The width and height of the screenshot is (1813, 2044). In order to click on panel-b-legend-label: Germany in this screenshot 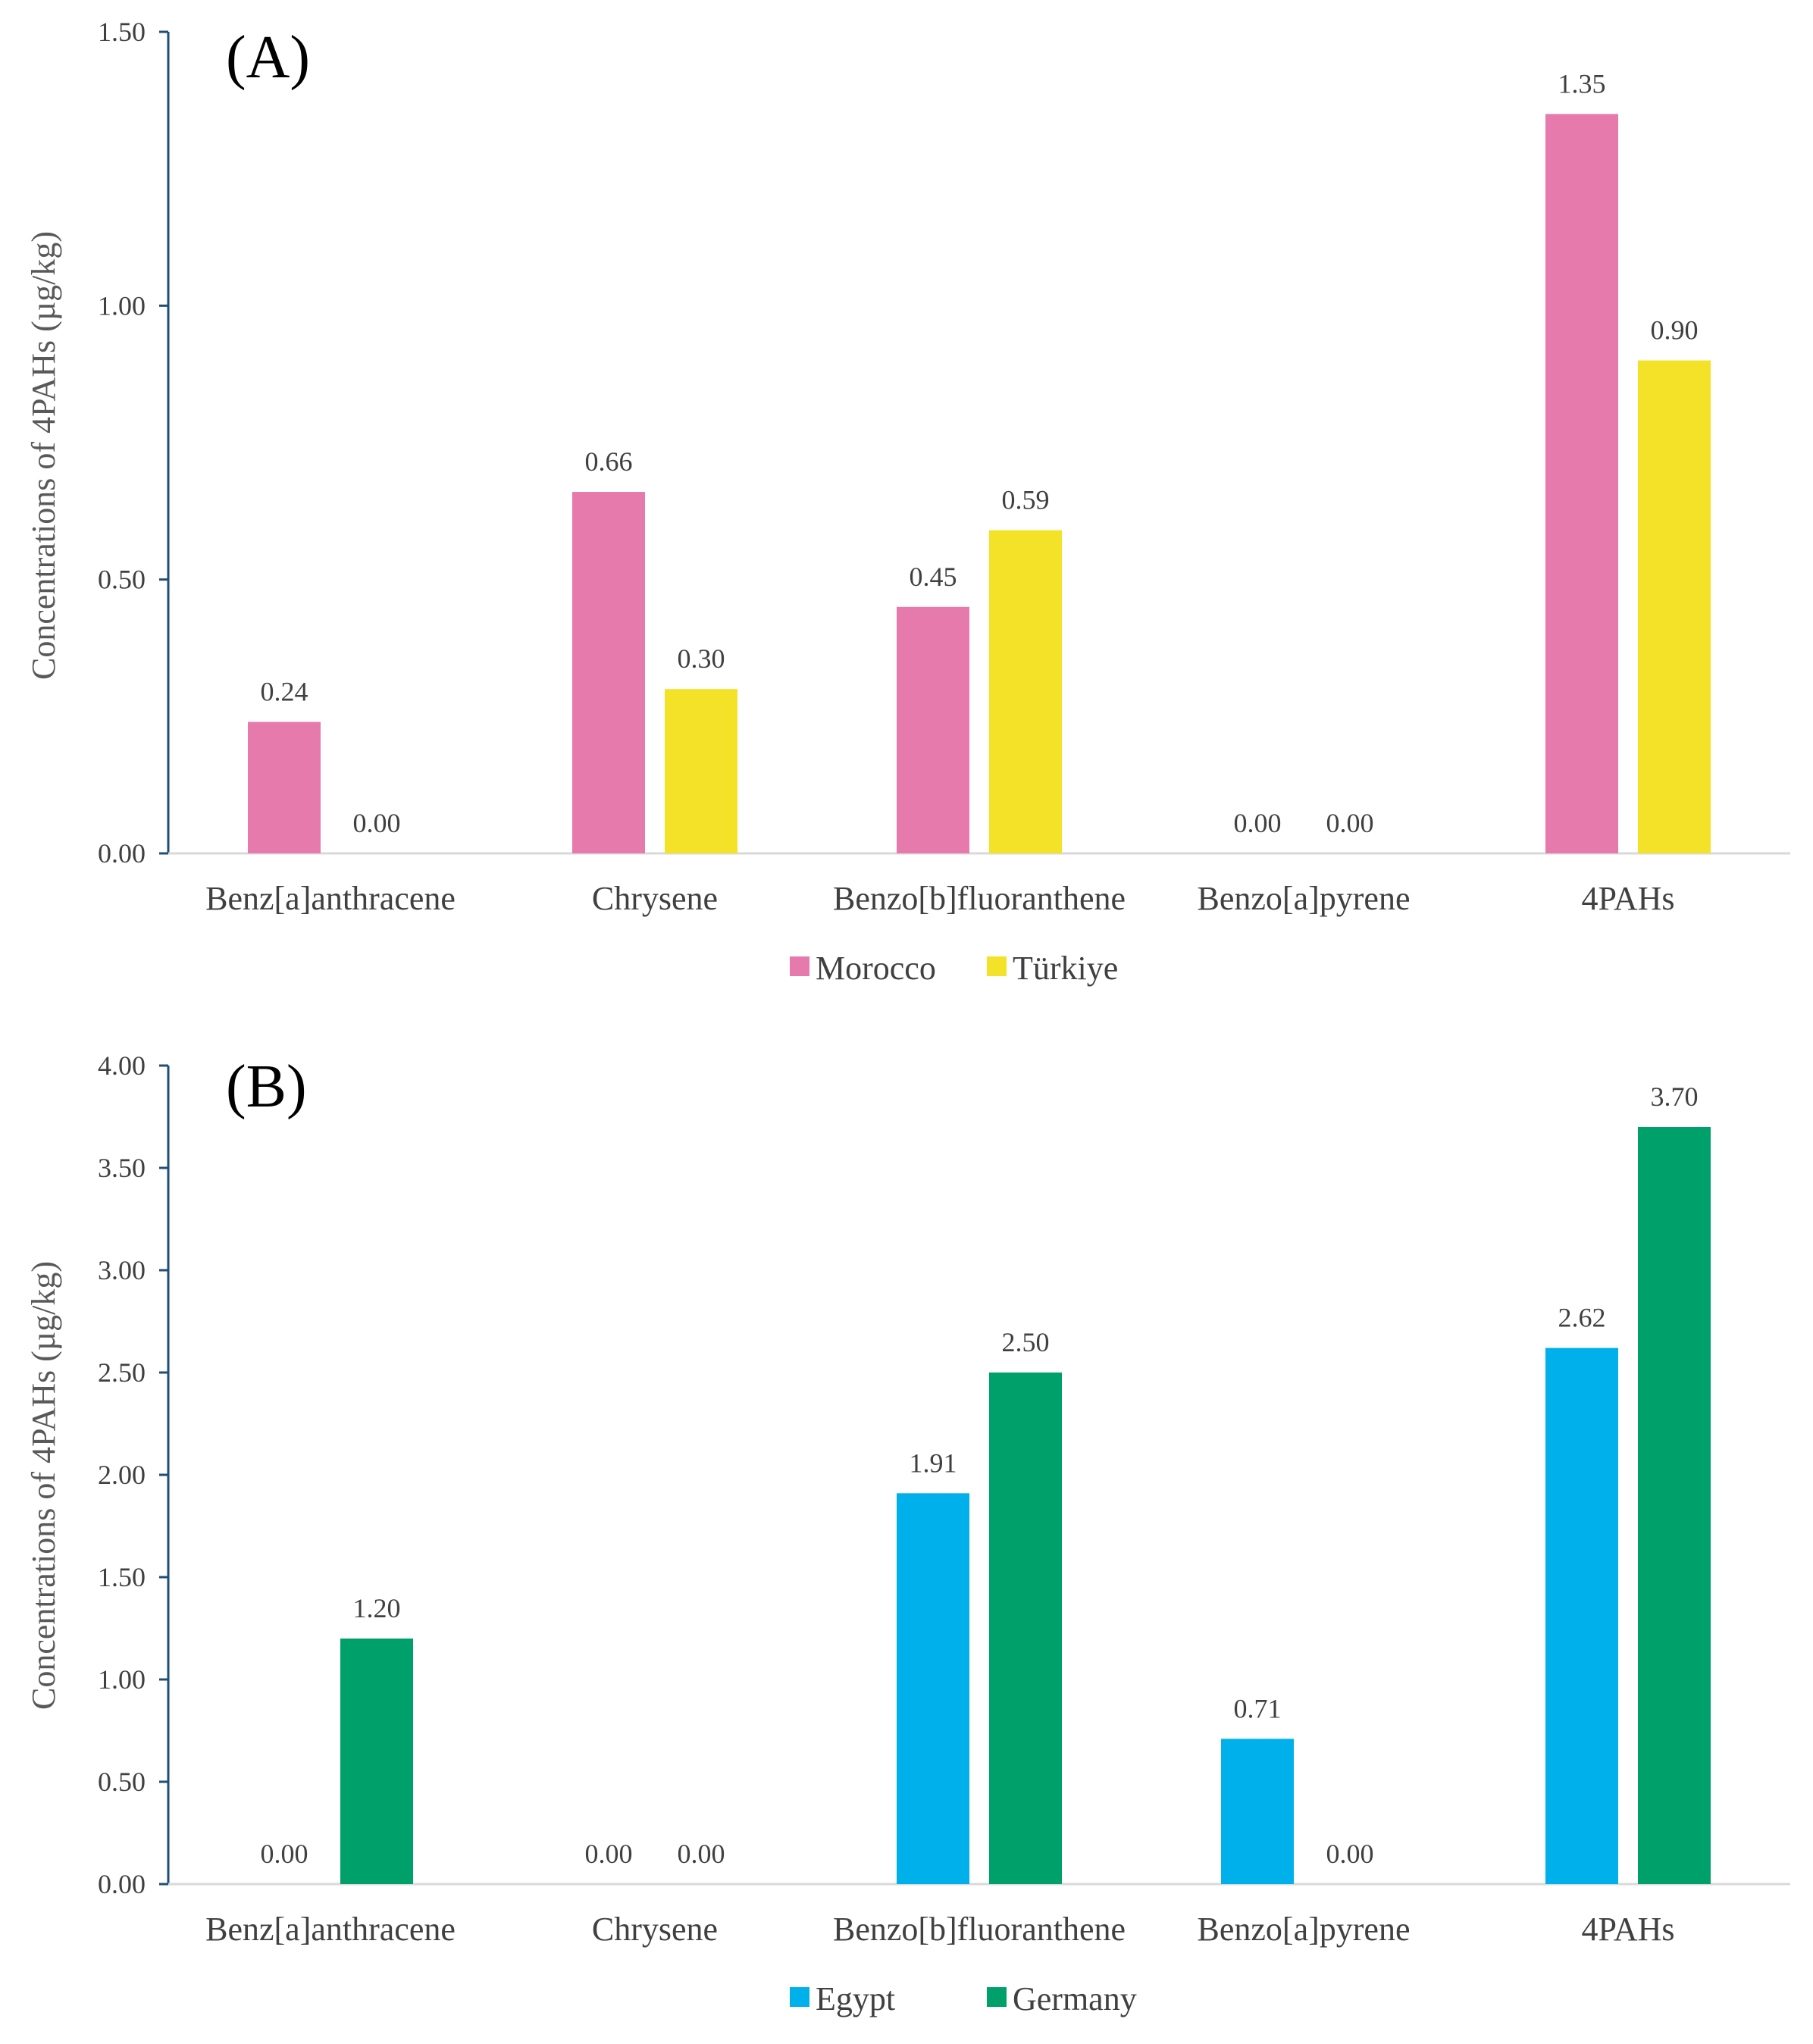, I will do `click(1075, 1998)`.